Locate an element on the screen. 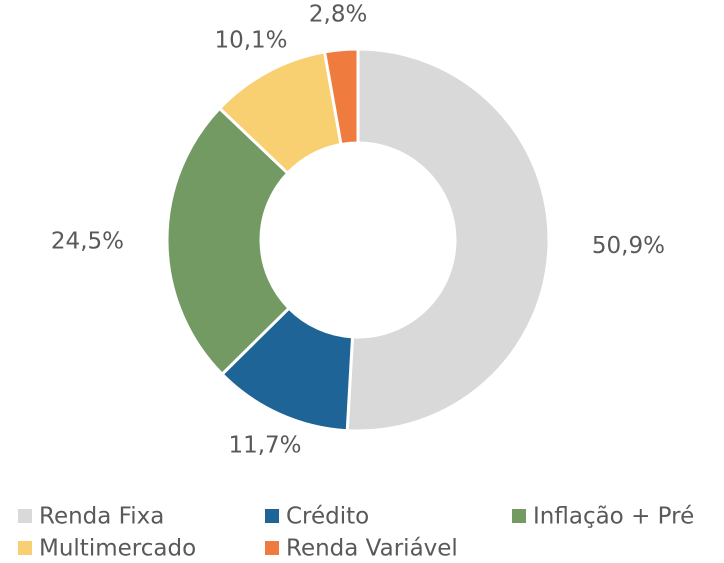  legend-label: Inflação + Pré is located at coordinates (613, 517).